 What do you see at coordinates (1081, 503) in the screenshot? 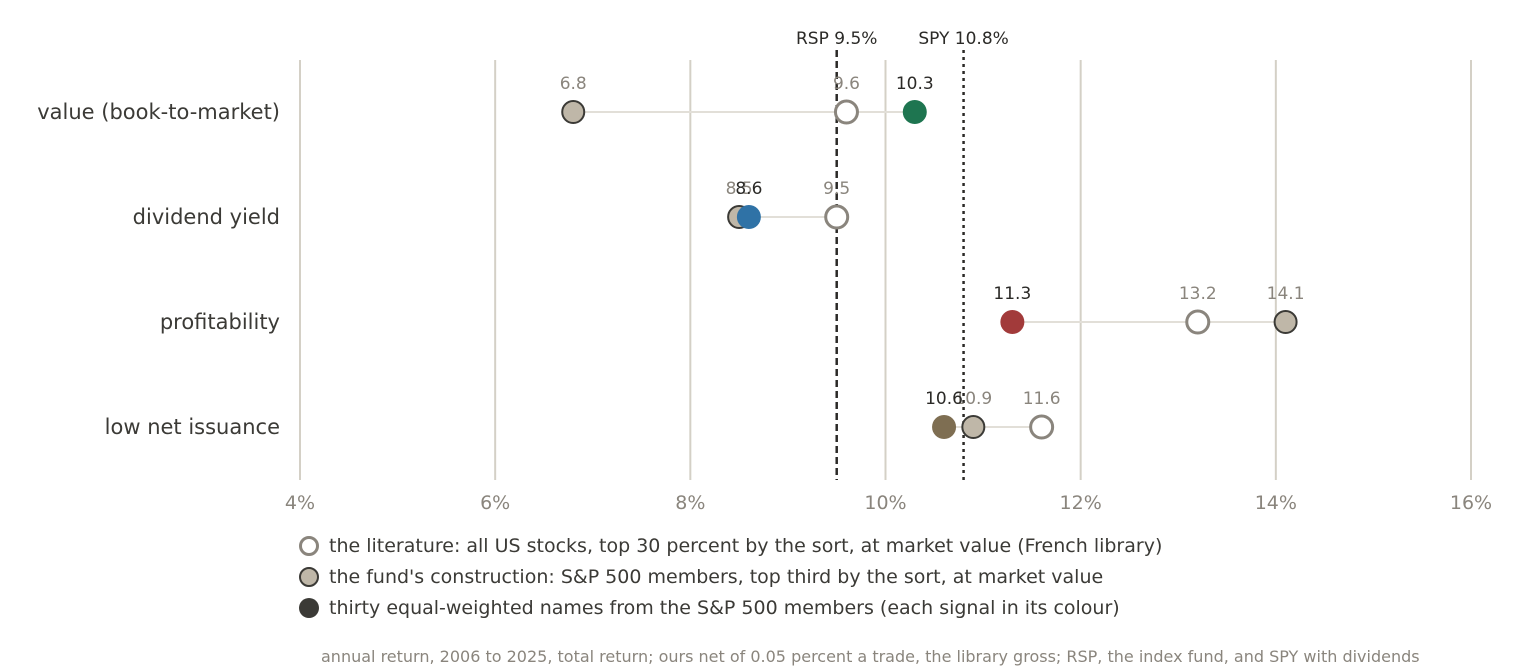
I see `x-tick-label: 12%` at bounding box center [1081, 503].